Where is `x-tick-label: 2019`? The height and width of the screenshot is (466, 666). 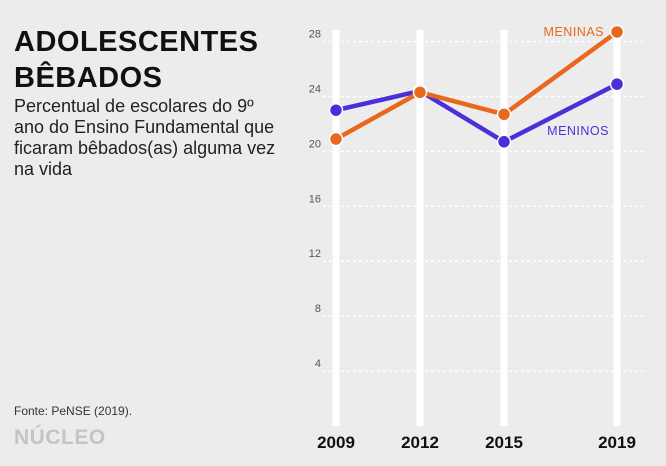
x-tick-label: 2019 is located at coordinates (617, 442).